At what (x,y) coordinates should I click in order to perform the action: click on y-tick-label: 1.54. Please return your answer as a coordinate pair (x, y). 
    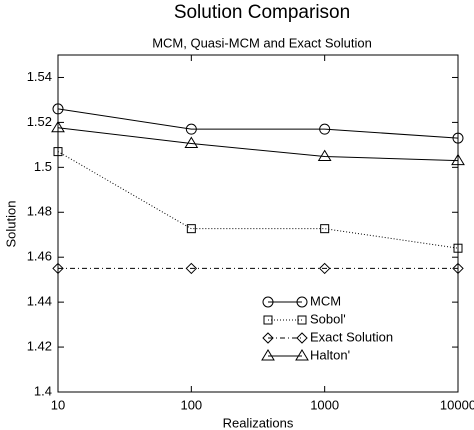
    Looking at the image, I should click on (39, 76).